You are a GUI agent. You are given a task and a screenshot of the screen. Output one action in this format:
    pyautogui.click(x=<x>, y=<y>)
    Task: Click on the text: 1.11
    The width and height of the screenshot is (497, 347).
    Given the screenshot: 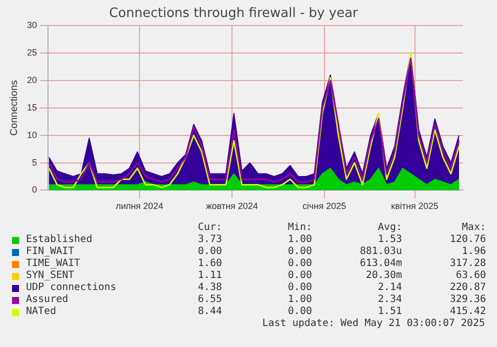 What is the action you would take?
    pyautogui.click(x=209, y=276)
    